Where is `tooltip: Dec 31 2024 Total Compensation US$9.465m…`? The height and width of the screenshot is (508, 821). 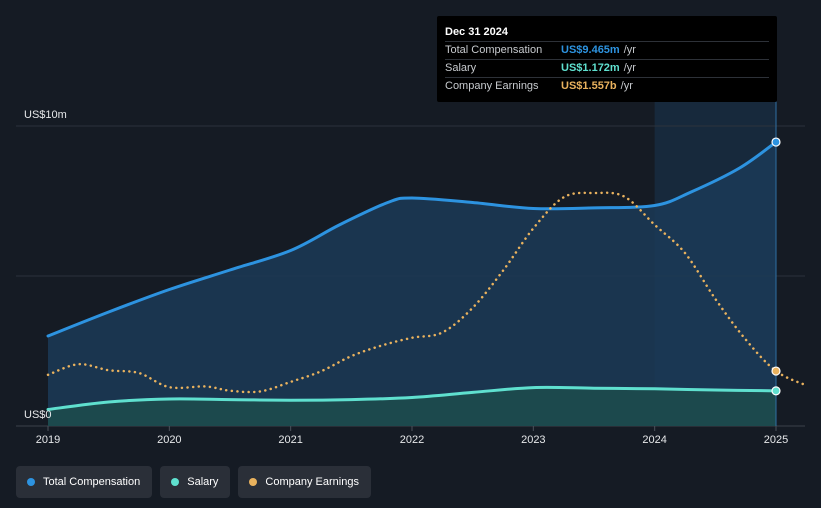
tooltip: Dec 31 2024 Total Compensation US$9.465m… is located at coordinates (607, 59).